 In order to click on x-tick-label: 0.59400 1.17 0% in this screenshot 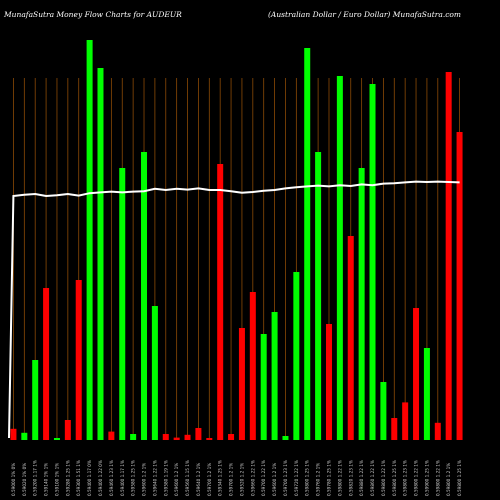, I will do `click(89, 478)`.